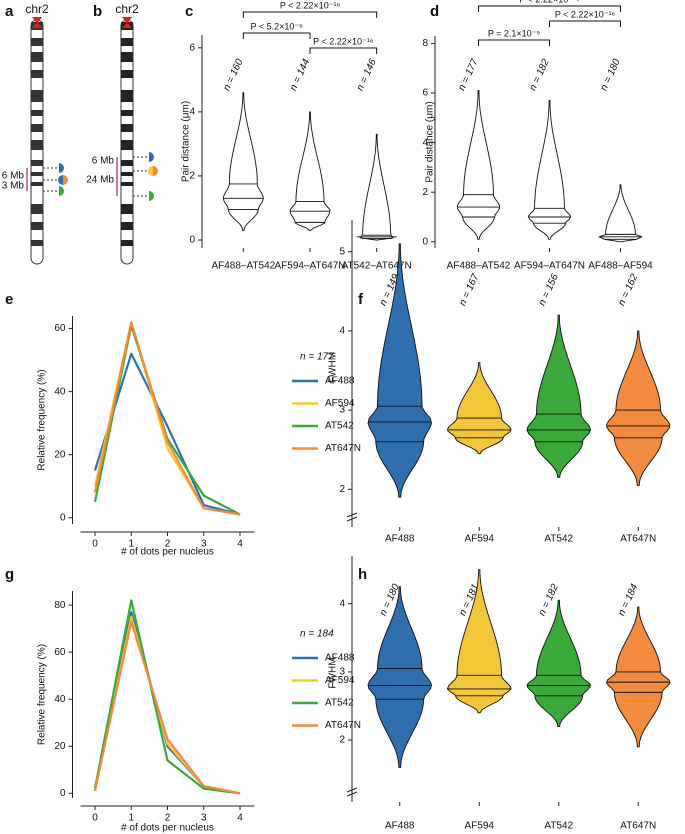 This screenshot has width=685, height=834. What do you see at coordinates (13, 186) in the screenshot?
I see `distance-label: 3 Mb` at bounding box center [13, 186].